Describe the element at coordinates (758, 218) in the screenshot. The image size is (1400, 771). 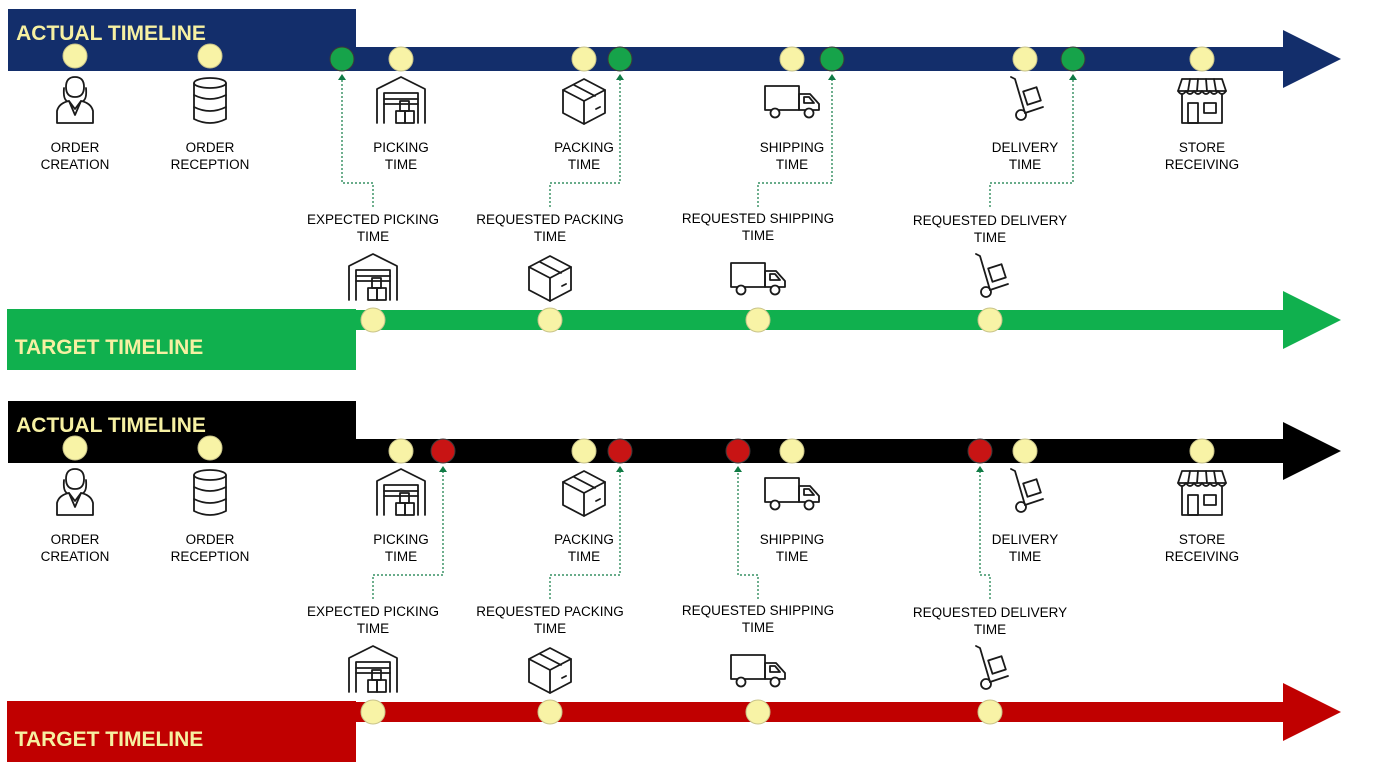
I see `target-milestone-label: REQUESTED SHIPPING` at that location.